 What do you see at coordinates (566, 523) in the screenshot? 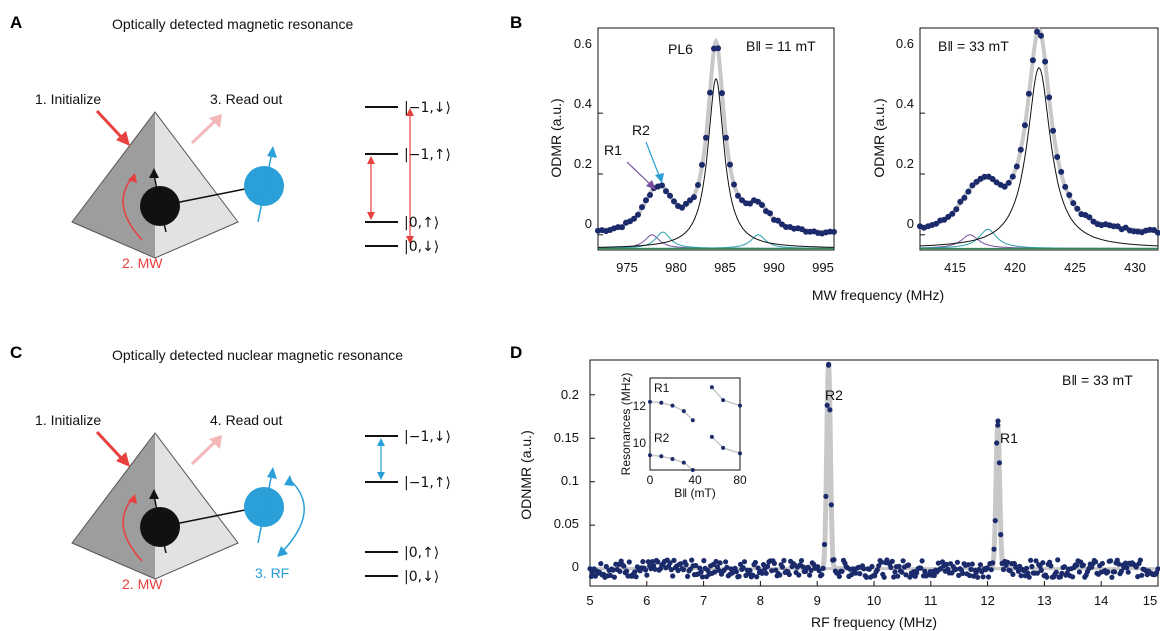
I see `ytick-d-1: 0.05` at bounding box center [566, 523].